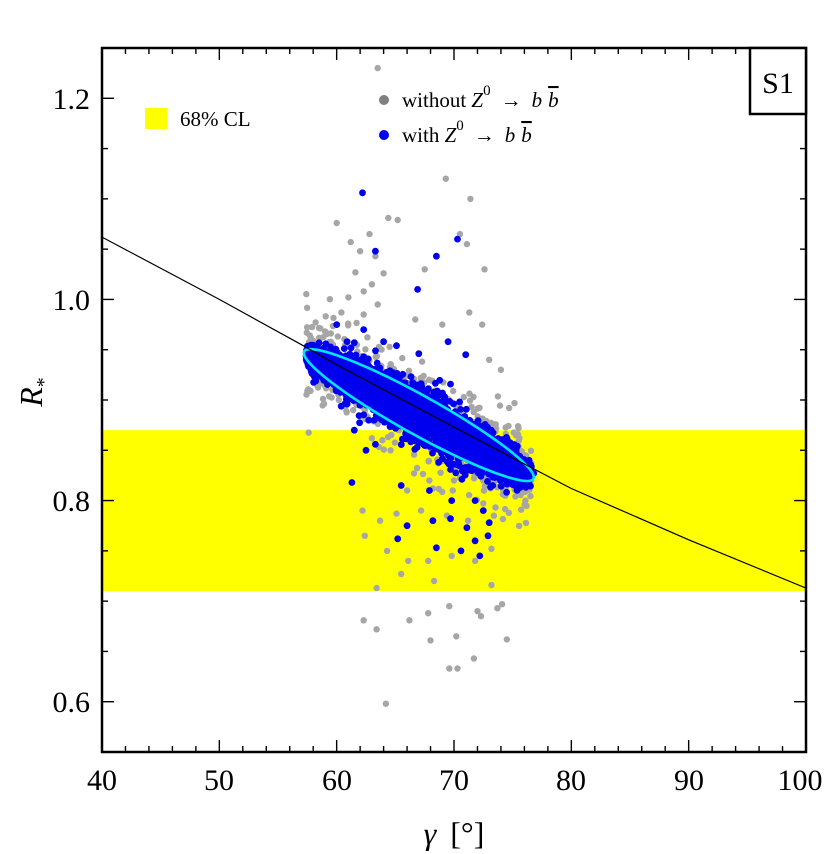  I want to click on x-tick-label: 90, so click(689, 780).